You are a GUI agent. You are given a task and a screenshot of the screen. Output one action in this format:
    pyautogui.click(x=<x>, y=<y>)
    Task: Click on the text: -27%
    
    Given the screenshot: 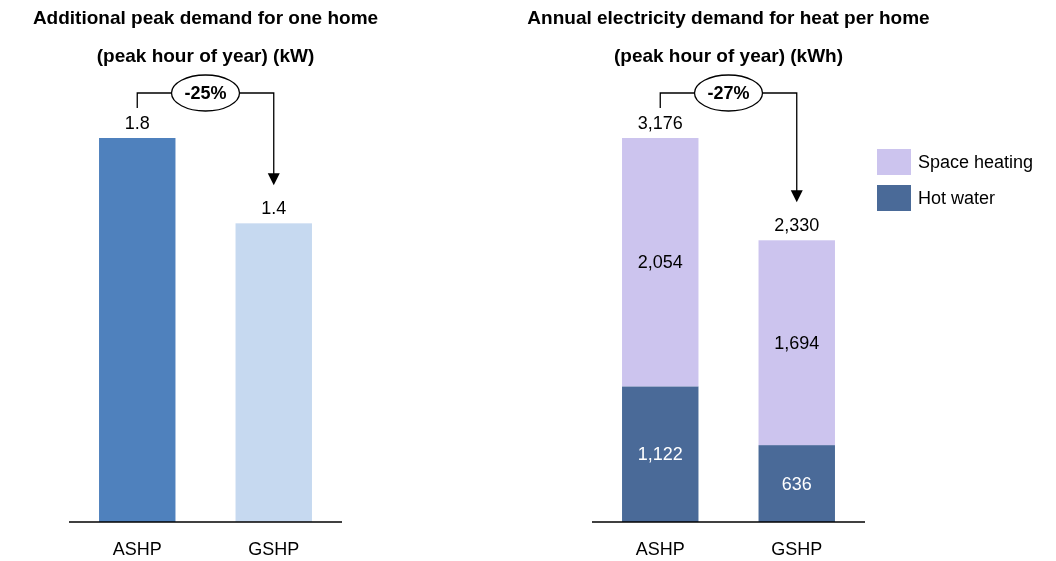 What is the action you would take?
    pyautogui.click(x=728, y=93)
    